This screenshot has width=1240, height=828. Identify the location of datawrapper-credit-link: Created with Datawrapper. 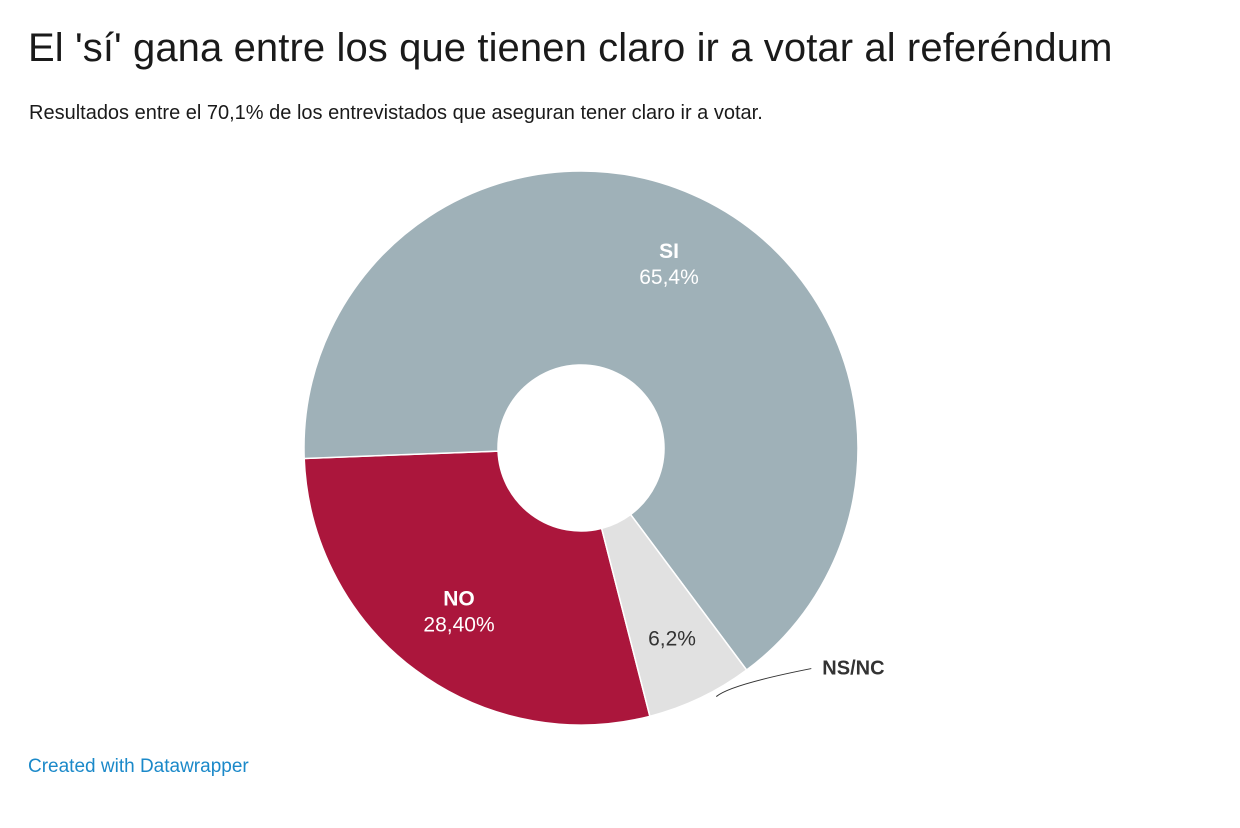
(138, 766).